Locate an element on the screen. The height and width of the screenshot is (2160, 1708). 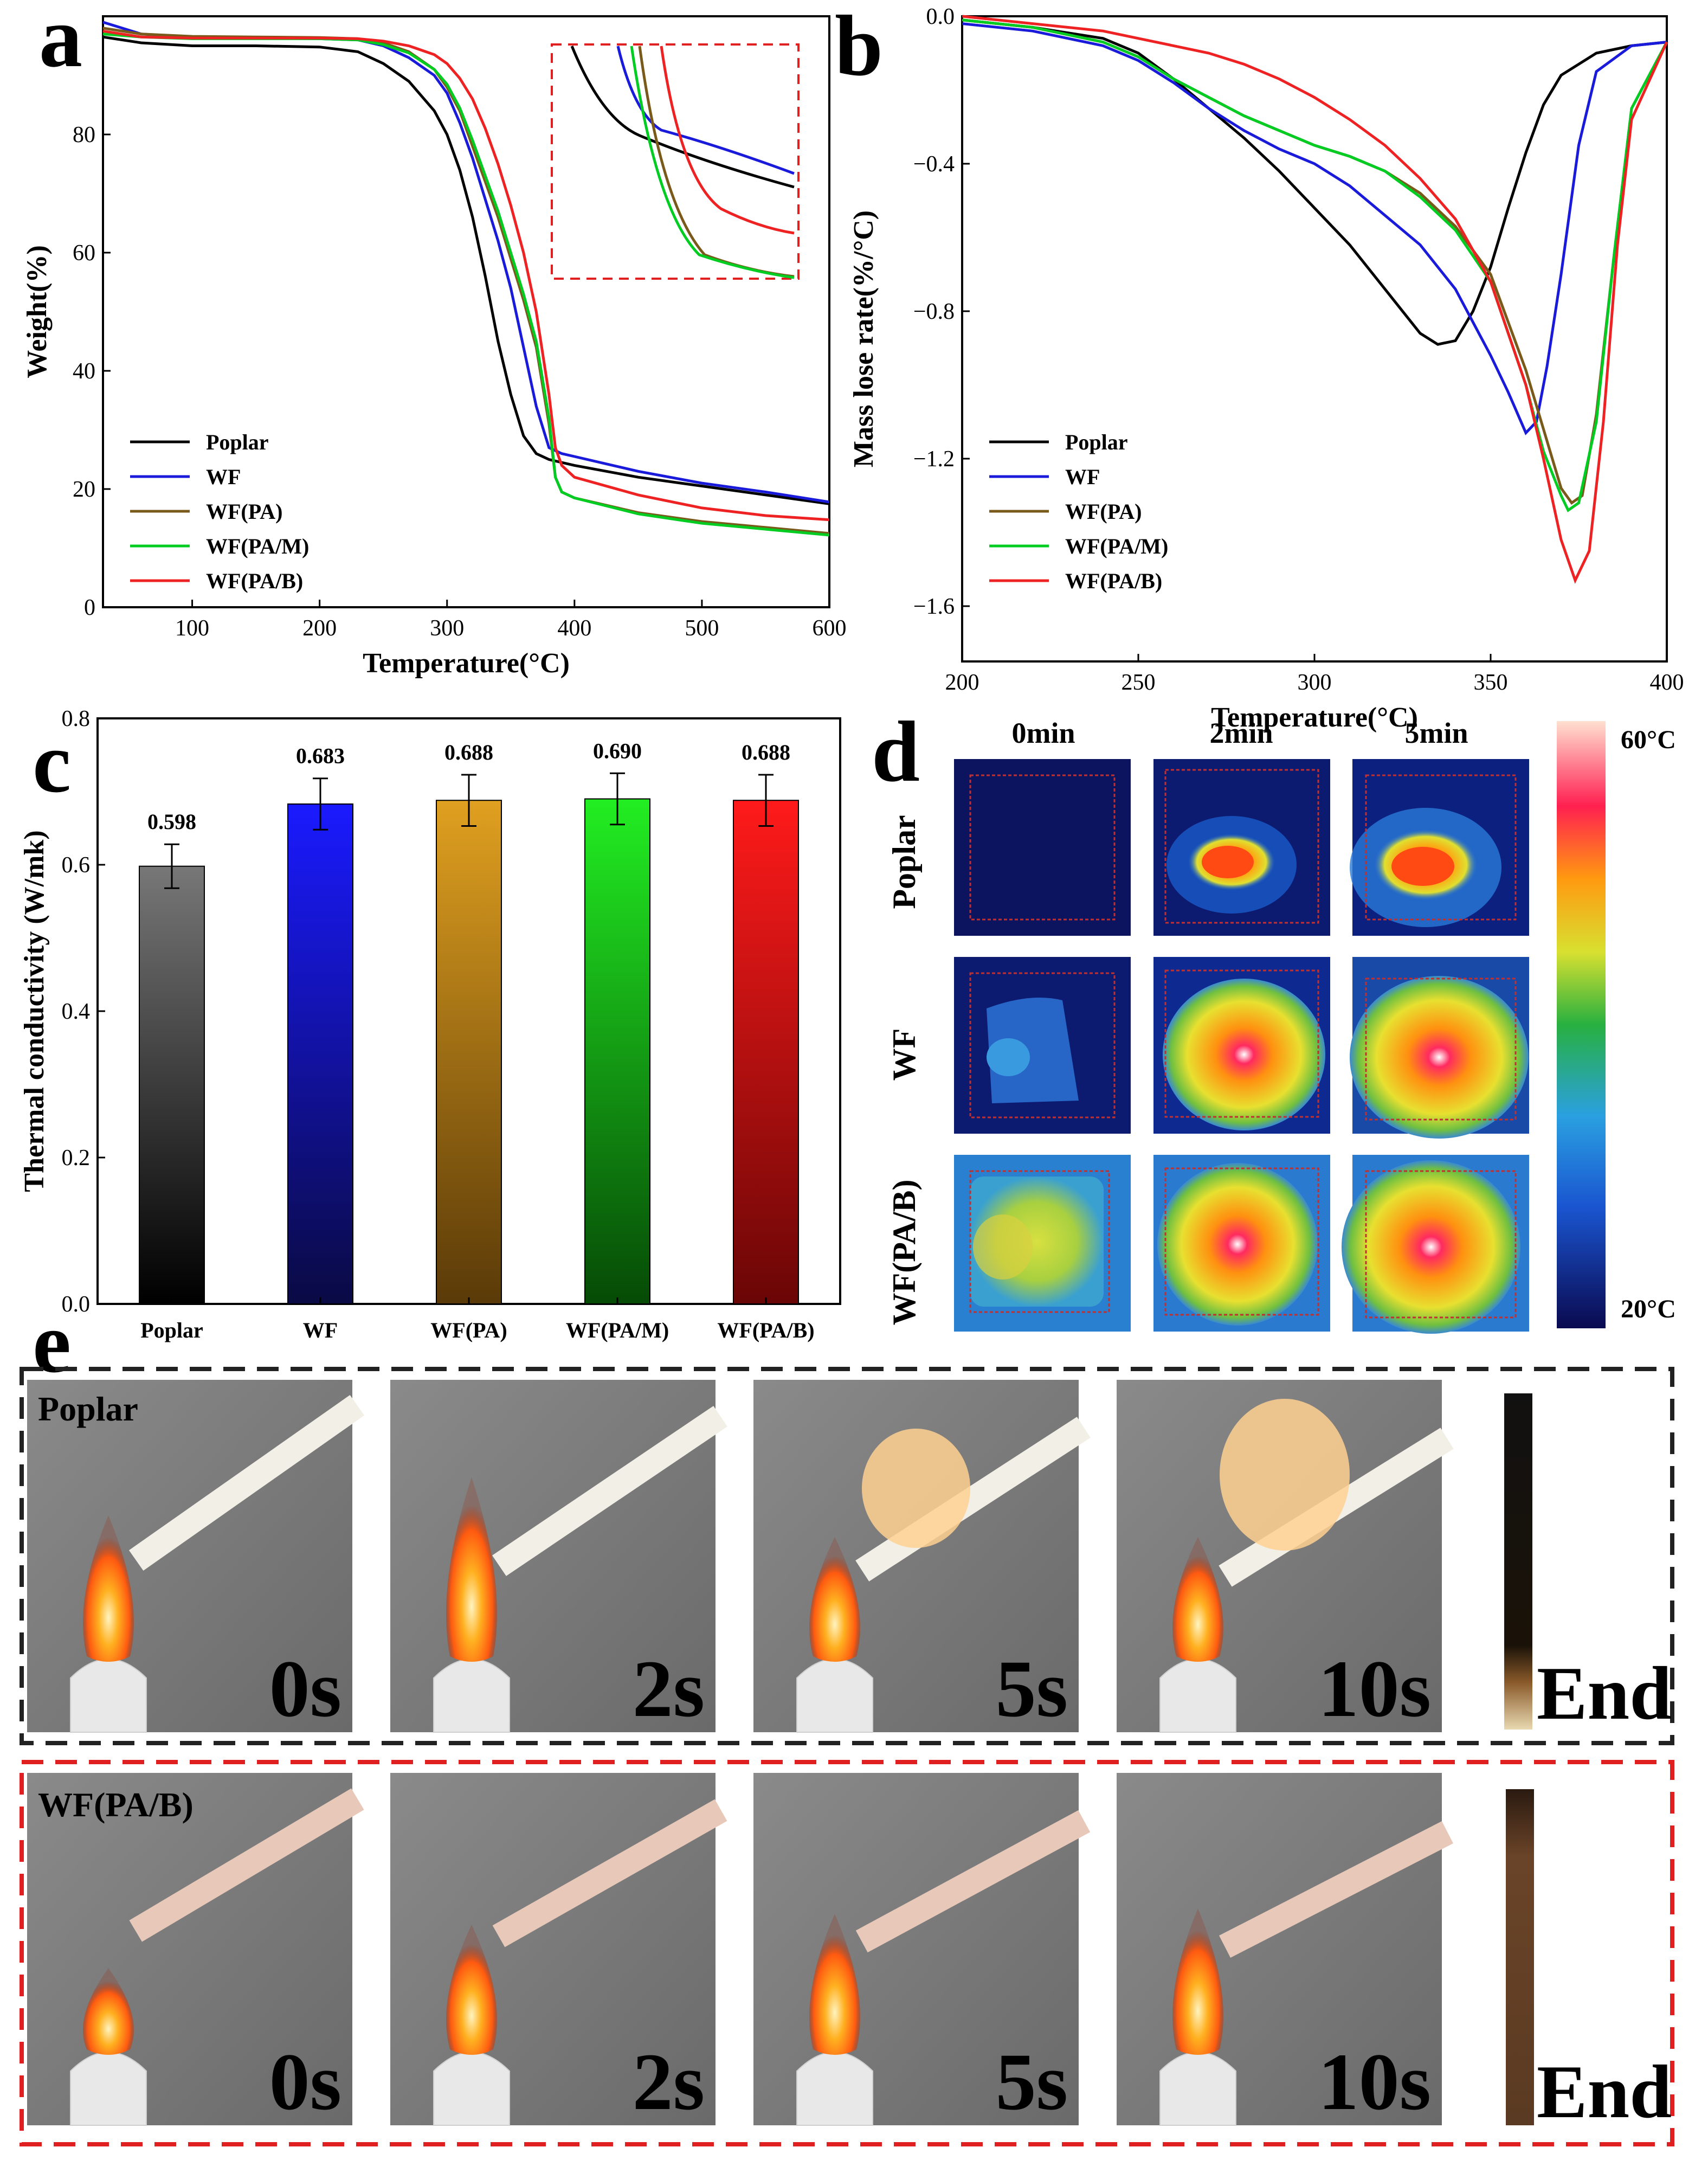
y-tick-label-b: −0.8 is located at coordinates (934, 311).